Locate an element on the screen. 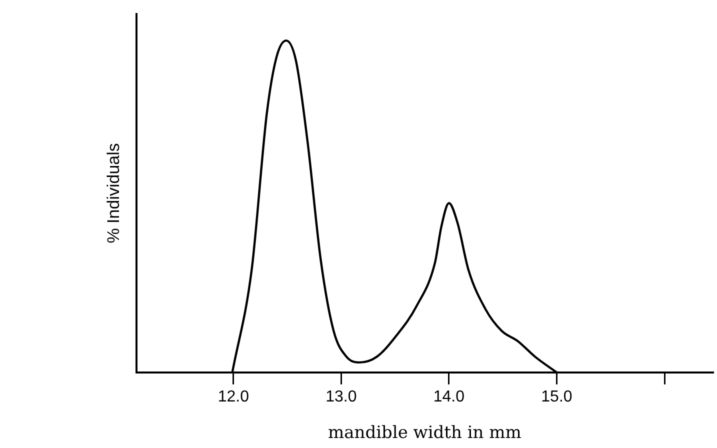  x-tick-label: 15.0 is located at coordinates (556, 397).